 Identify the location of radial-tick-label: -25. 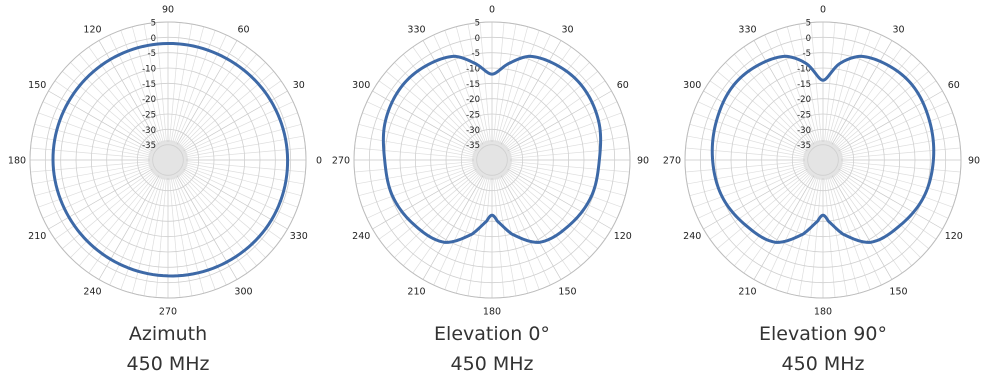
(473, 116).